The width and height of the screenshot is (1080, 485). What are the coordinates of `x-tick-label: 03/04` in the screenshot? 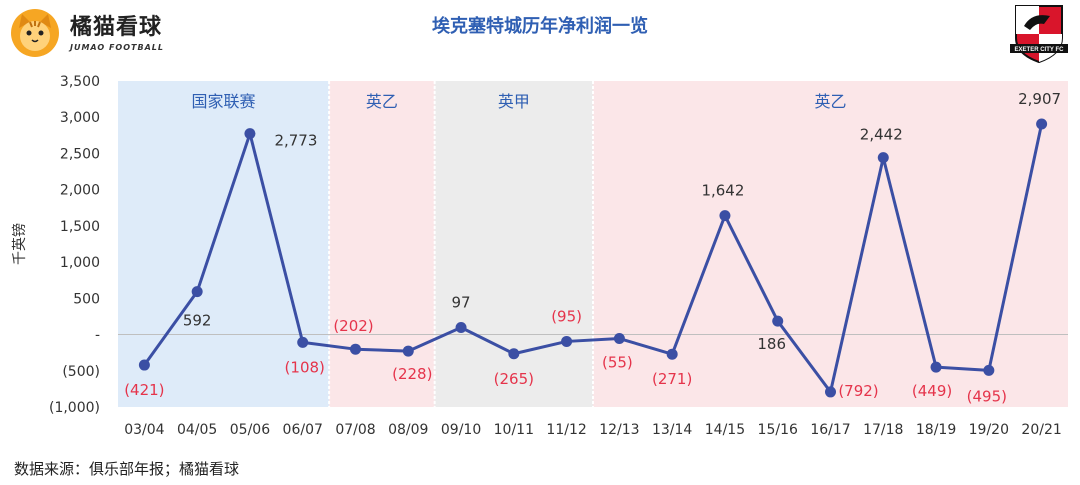 It's located at (144, 430).